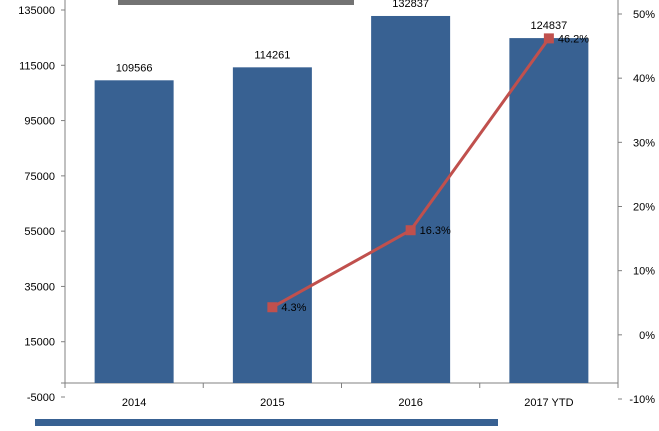 This screenshot has width=659, height=431. I want to click on bar-data-label: 132837, so click(410, 5).